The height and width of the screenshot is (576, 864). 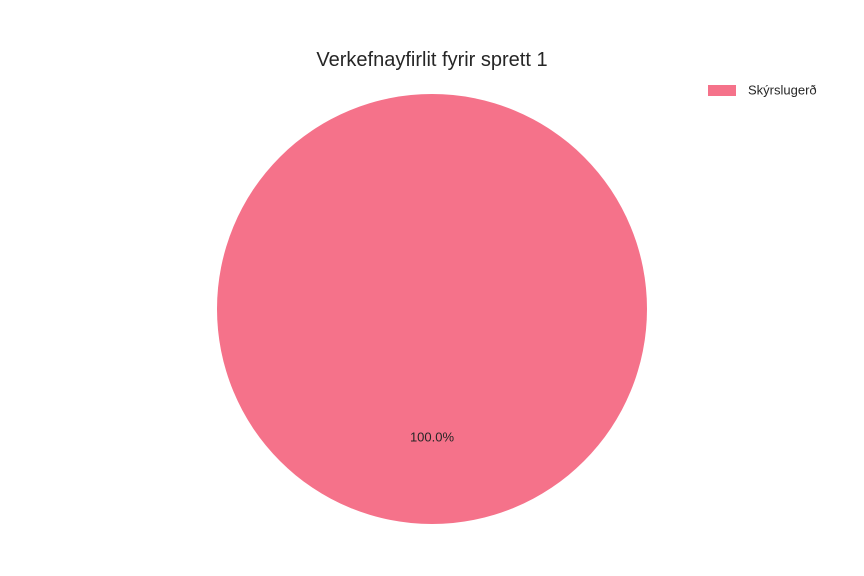 What do you see at coordinates (782, 89) in the screenshot?
I see `legend-label: Skýrslugerð` at bounding box center [782, 89].